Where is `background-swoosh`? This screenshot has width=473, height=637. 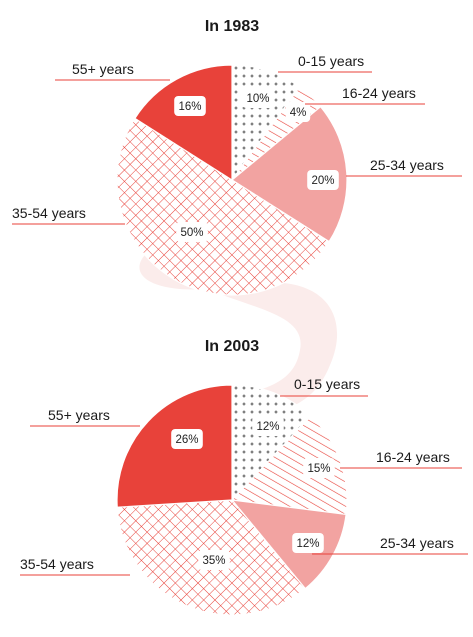
background-swoosh is located at coordinates (238, 345).